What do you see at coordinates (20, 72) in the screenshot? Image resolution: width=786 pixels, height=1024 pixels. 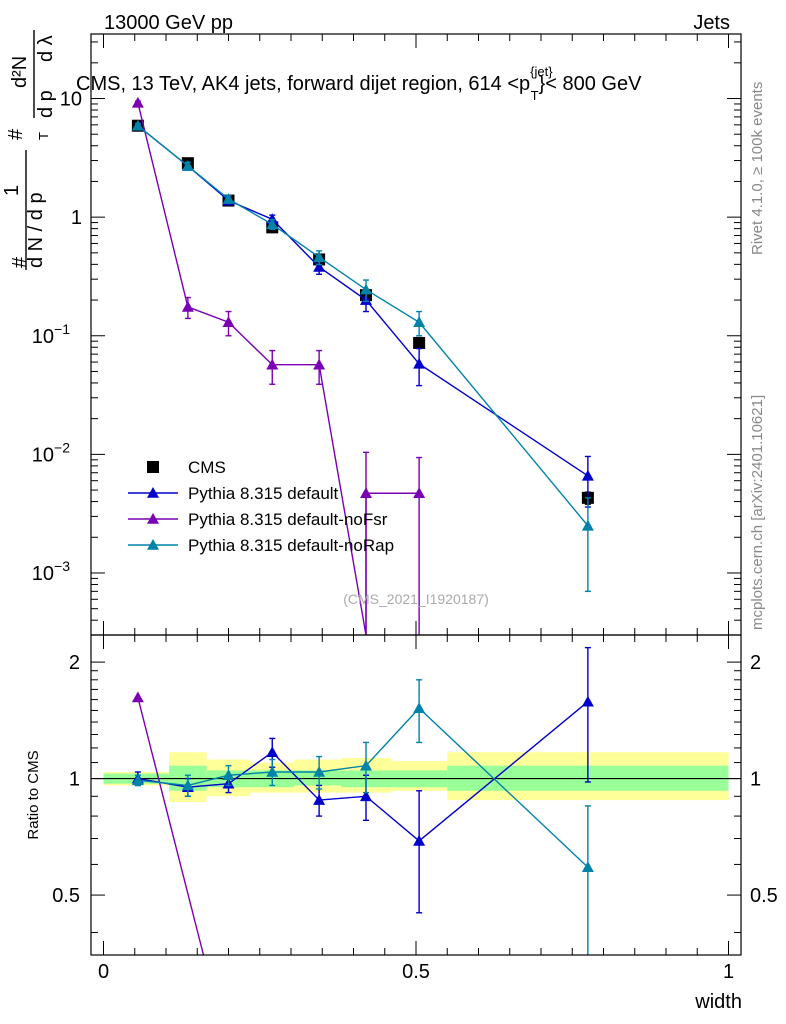 I see `svg-text: d²N` at bounding box center [20, 72].